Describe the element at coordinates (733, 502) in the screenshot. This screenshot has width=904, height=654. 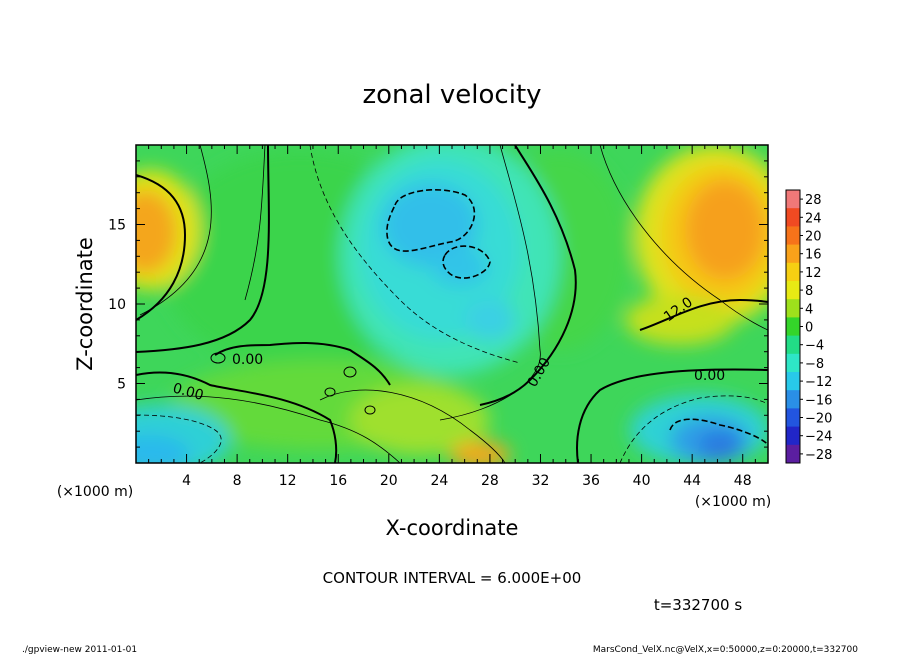
I see `x-unit-label-right: (×1000 m)` at that location.